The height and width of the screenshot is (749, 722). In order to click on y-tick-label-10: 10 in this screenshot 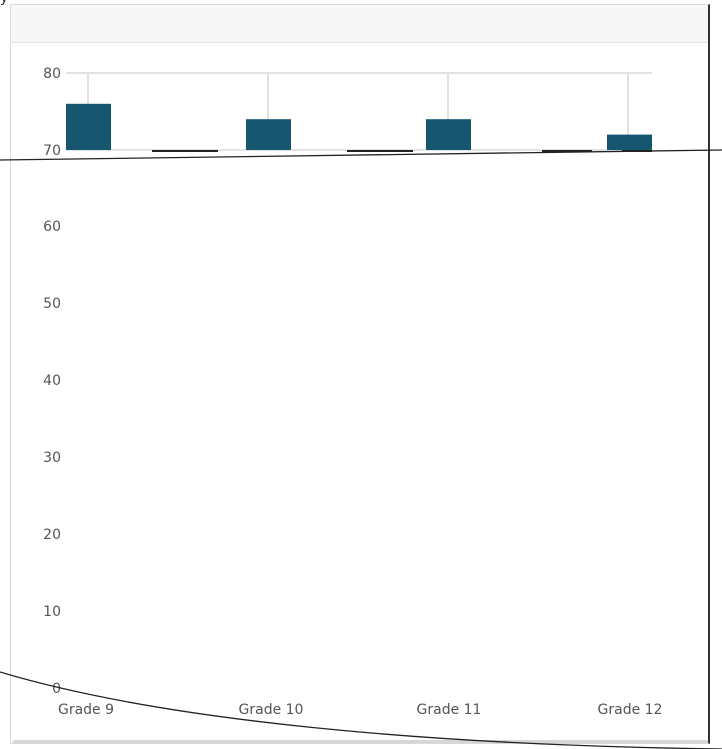, I will do `click(52, 612)`.